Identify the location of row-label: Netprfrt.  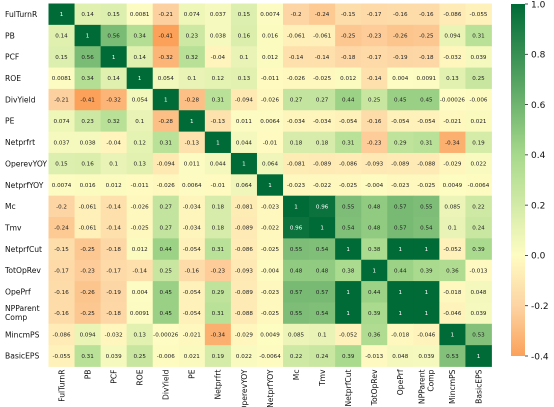
(20, 142).